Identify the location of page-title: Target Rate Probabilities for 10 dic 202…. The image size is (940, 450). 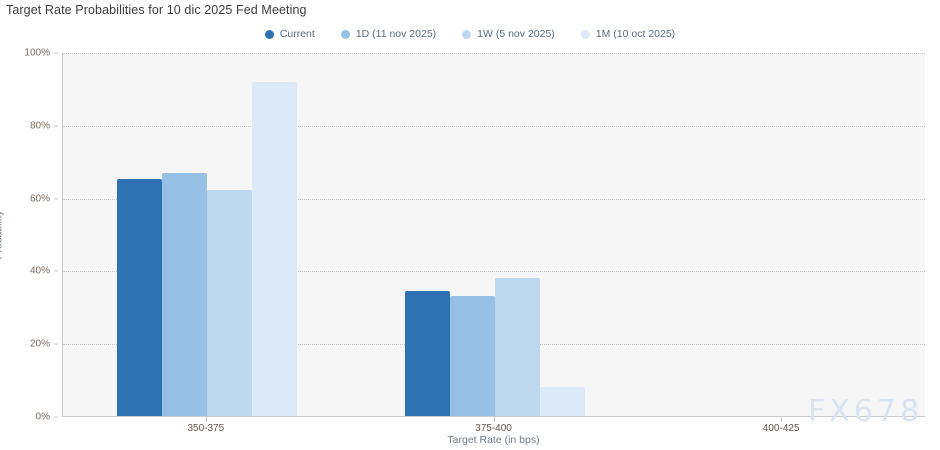
(156, 10).